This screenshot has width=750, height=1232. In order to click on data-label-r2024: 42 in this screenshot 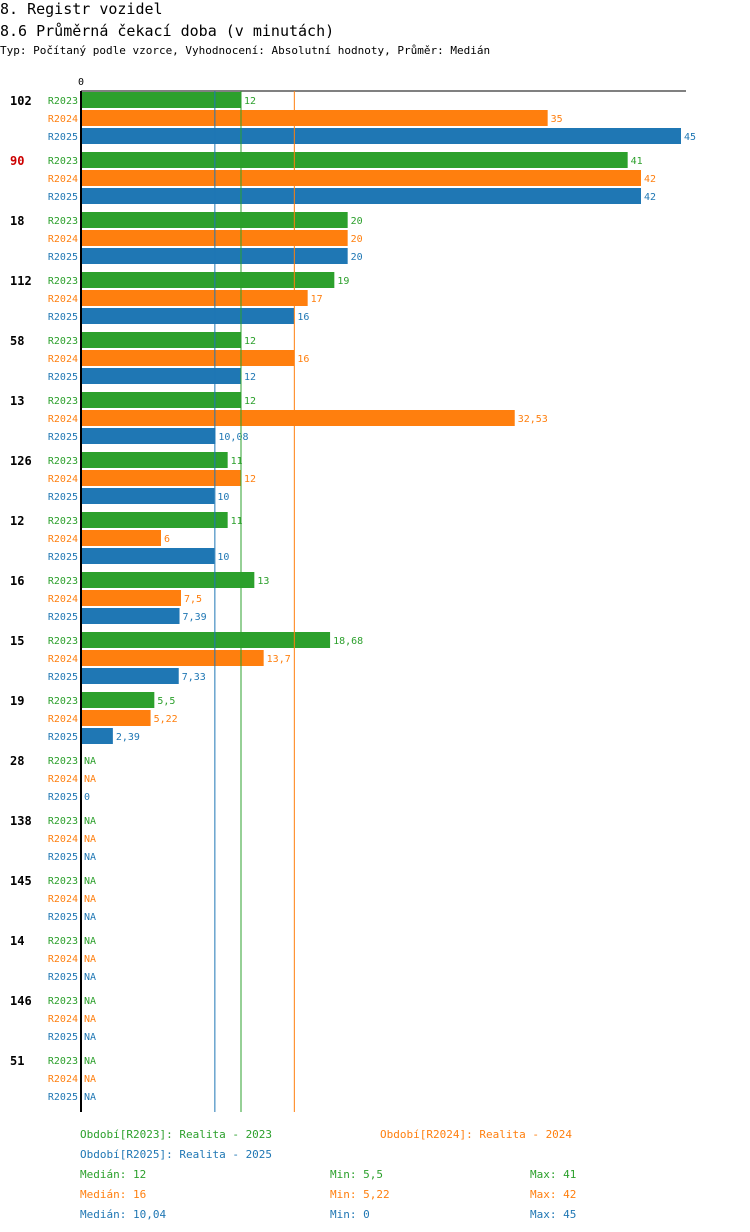, I will do `click(650, 179)`.